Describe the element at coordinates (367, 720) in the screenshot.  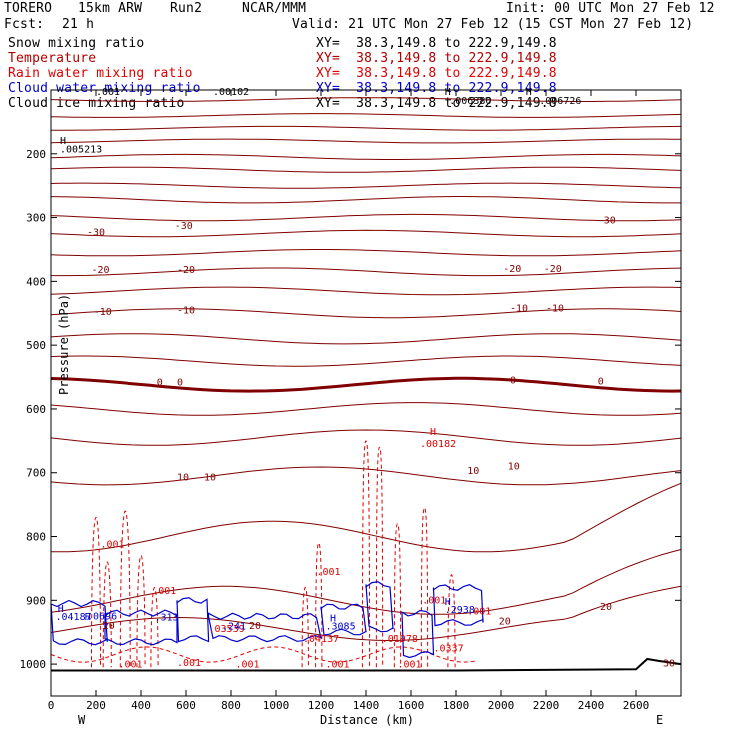
I see `x-axis-label: Distance (km)` at that location.